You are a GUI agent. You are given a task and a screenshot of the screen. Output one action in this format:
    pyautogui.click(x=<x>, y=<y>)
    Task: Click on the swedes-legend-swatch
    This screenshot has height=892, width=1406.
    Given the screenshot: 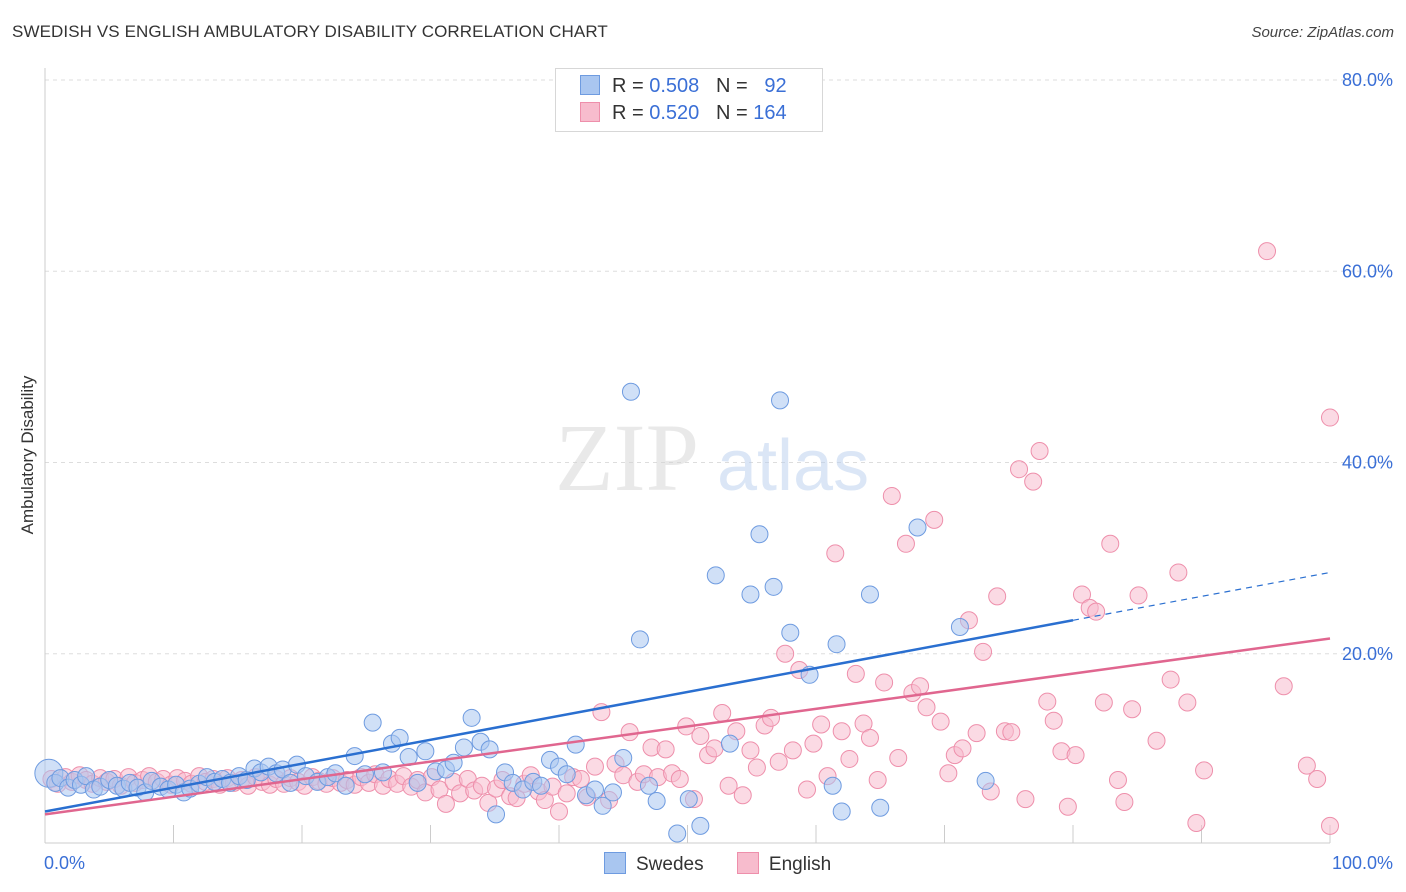 What is the action you would take?
    pyautogui.click(x=615, y=863)
    